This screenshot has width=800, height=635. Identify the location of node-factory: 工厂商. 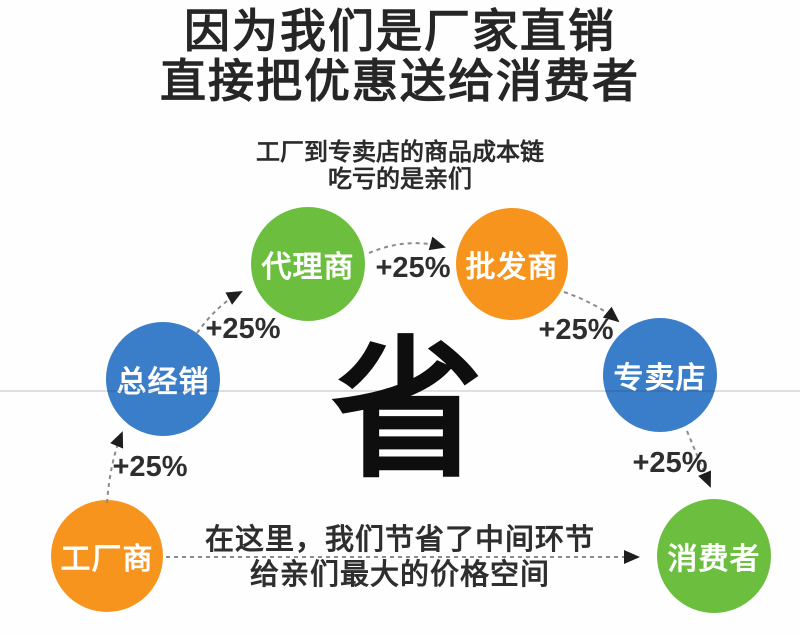
(107, 556).